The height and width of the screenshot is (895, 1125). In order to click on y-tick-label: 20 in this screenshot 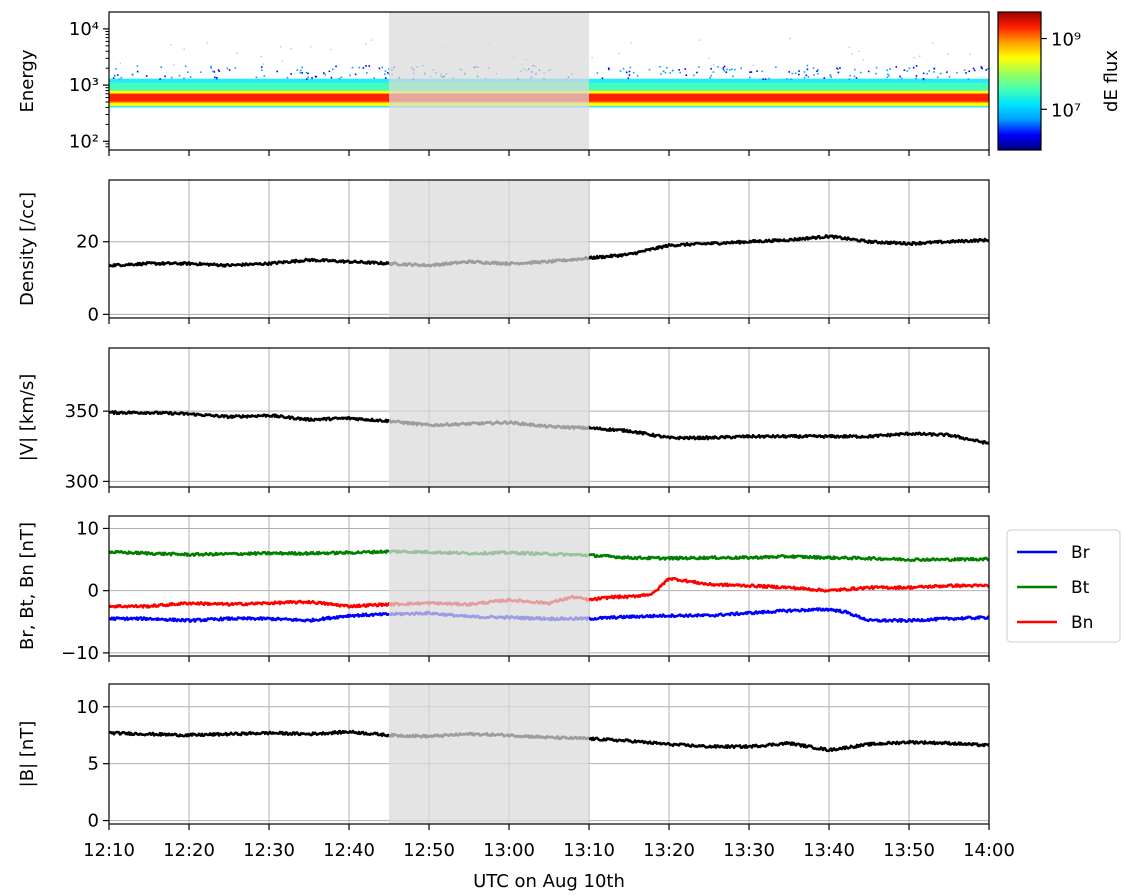, I will do `click(87, 242)`.